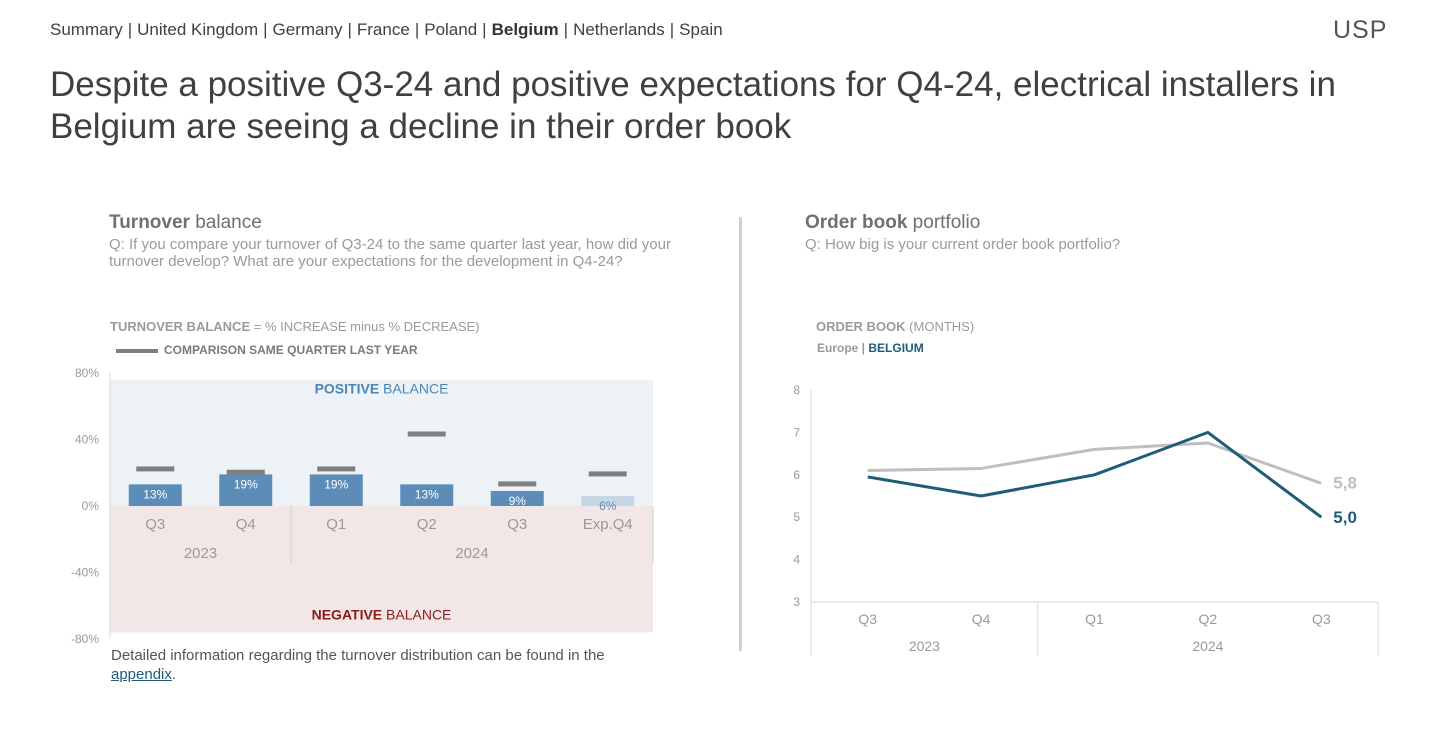 This screenshot has width=1435, height=756. I want to click on turnover-x-tick-label: Q1, so click(336, 524).